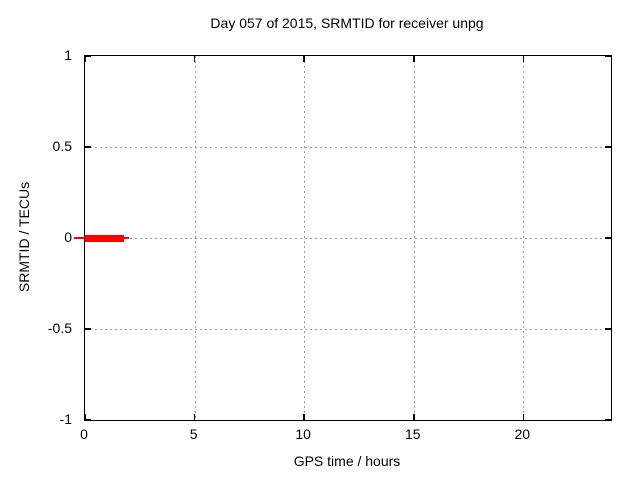 The image size is (640, 480). I want to click on data-segment, so click(105, 238).